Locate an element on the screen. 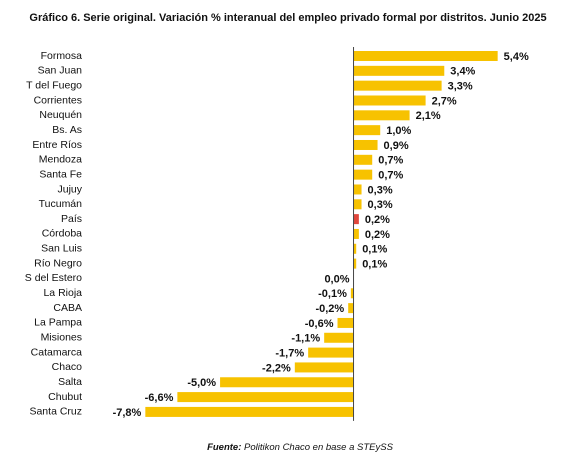 Image resolution: width=577 pixels, height=459 pixels. y-tick-label: Mendoza is located at coordinates (60, 160).